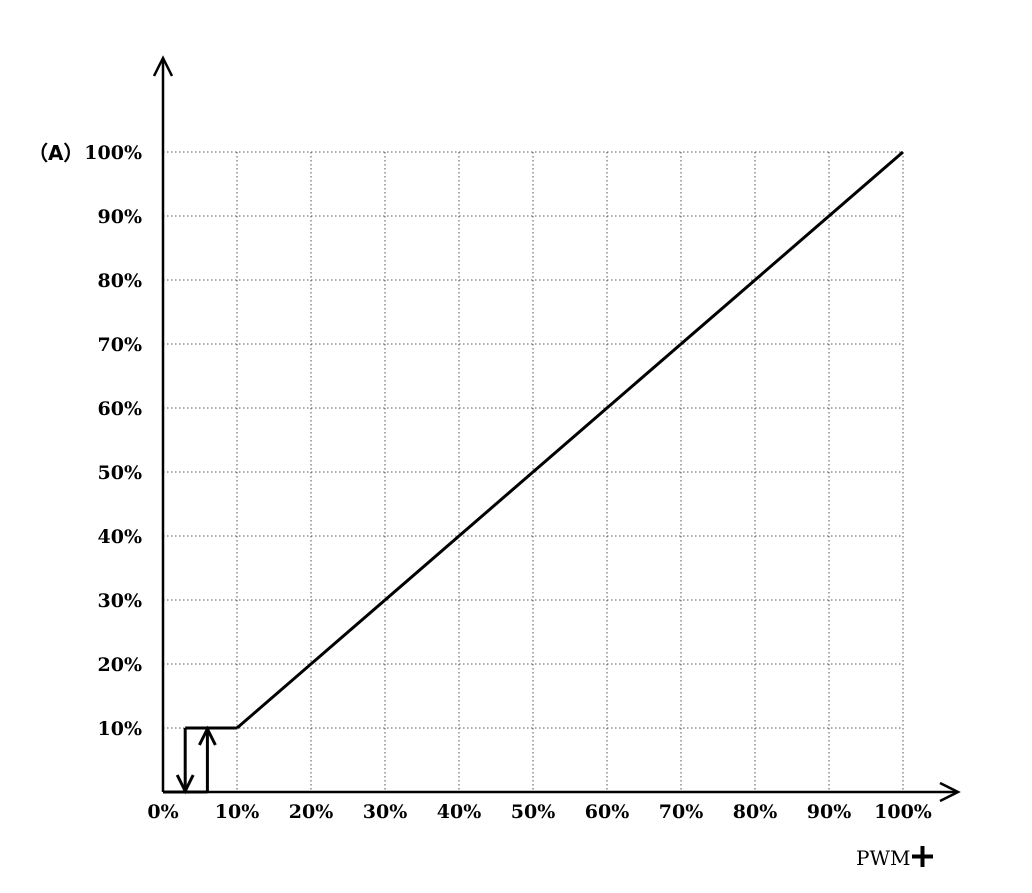 The image size is (1032, 893). What do you see at coordinates (755, 812) in the screenshot?
I see `x-tick-label: 80%` at bounding box center [755, 812].